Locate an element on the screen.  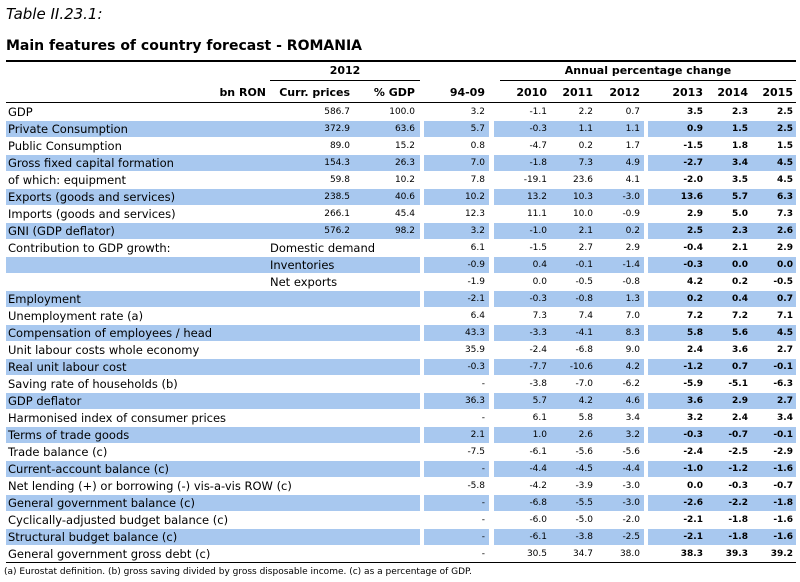
cell: -1.0 is located at coordinates (693, 469).